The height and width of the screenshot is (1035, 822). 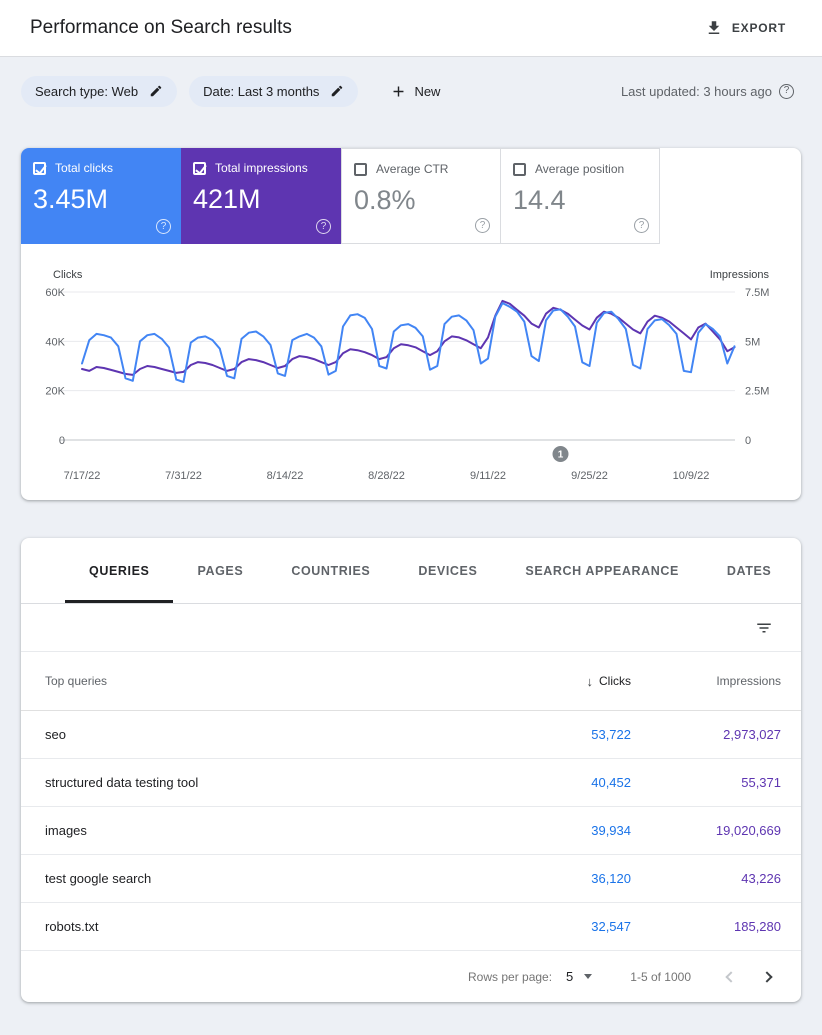 I want to click on date-range-chip: Date: Last 3 months, so click(x=274, y=91).